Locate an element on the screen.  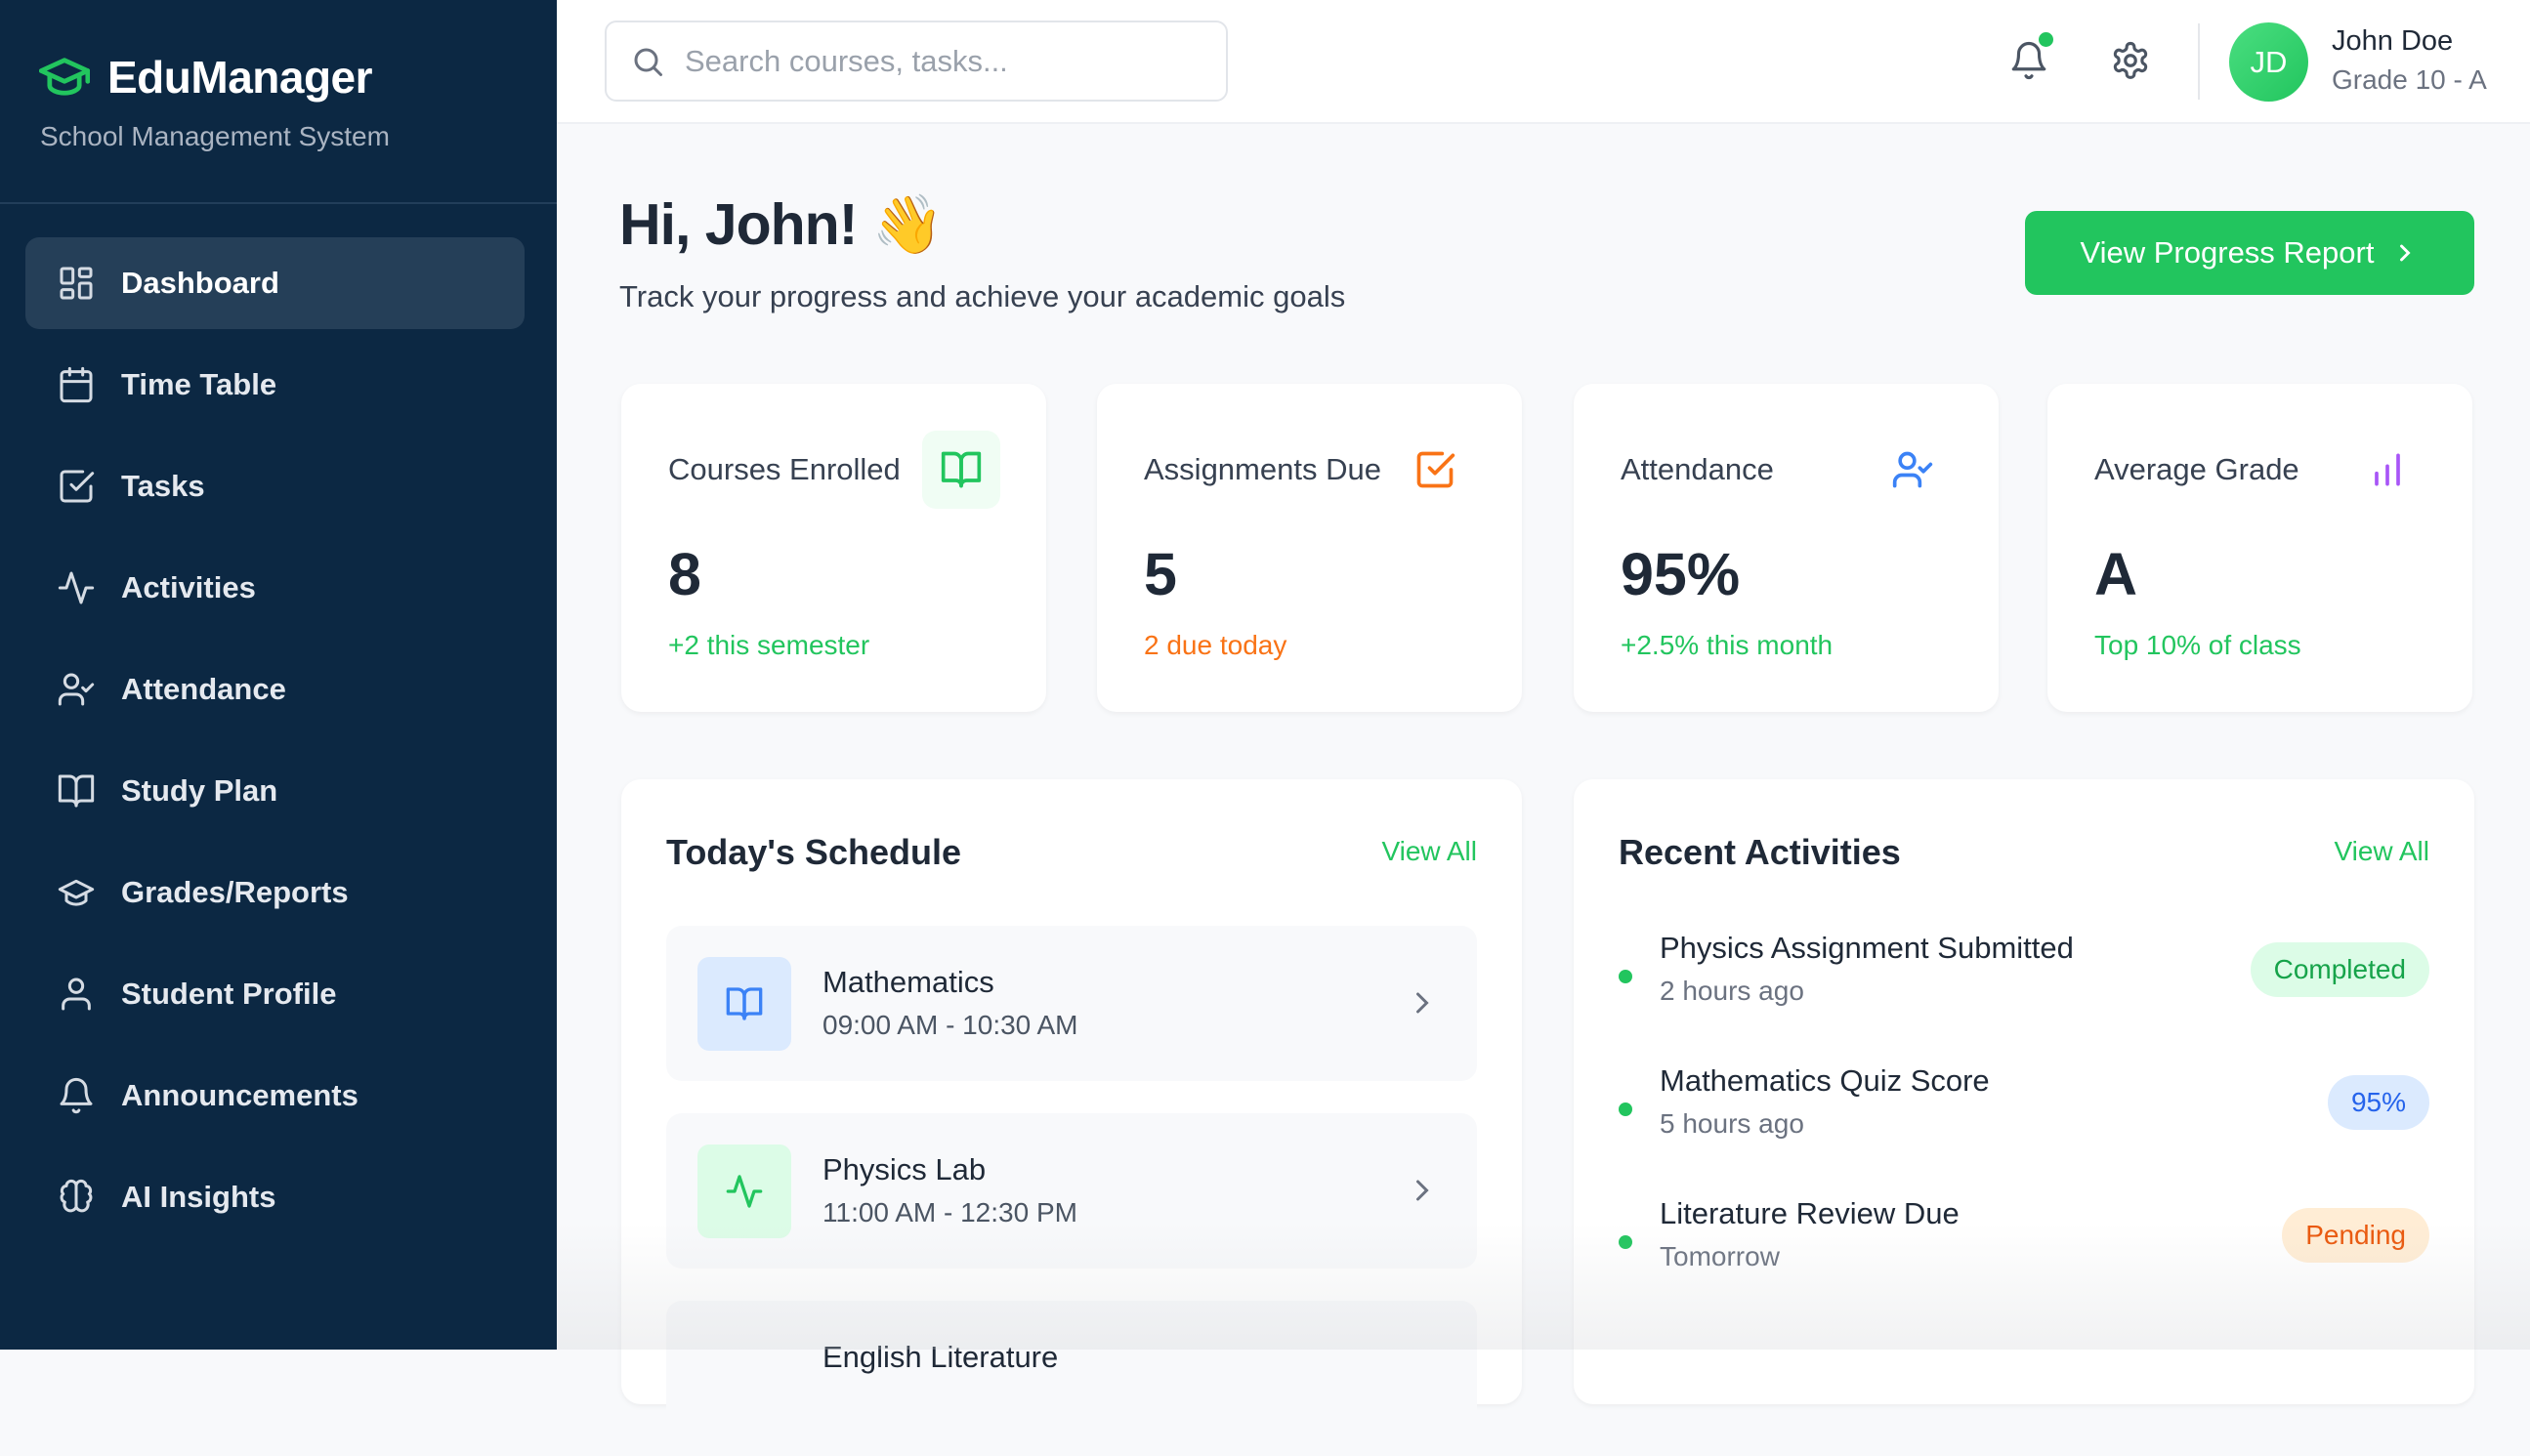
schedule-name: Mathematics is located at coordinates (908, 982).